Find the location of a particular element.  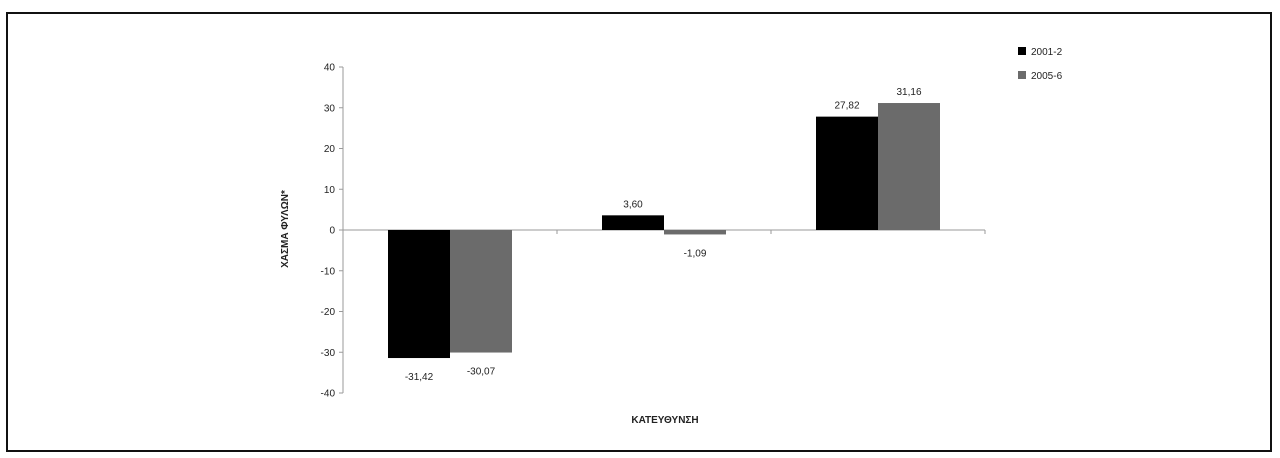

y-axis: 40 30 20 10 0 -10 -20 -30 -40 is located at coordinates (332, 231).